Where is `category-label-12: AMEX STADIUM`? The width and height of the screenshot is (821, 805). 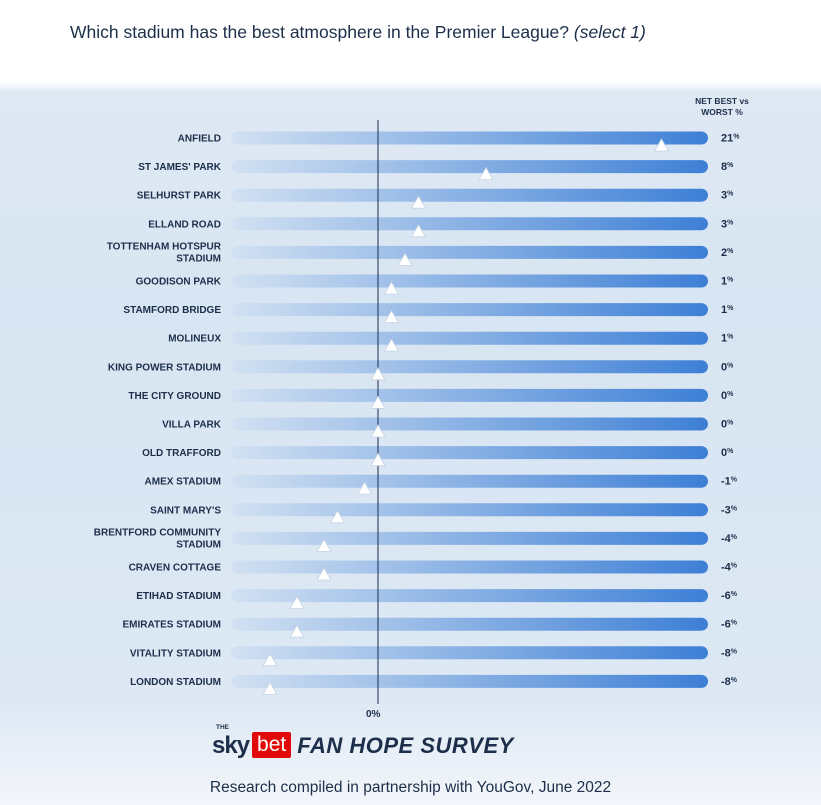 category-label-12: AMEX STADIUM is located at coordinates (183, 482).